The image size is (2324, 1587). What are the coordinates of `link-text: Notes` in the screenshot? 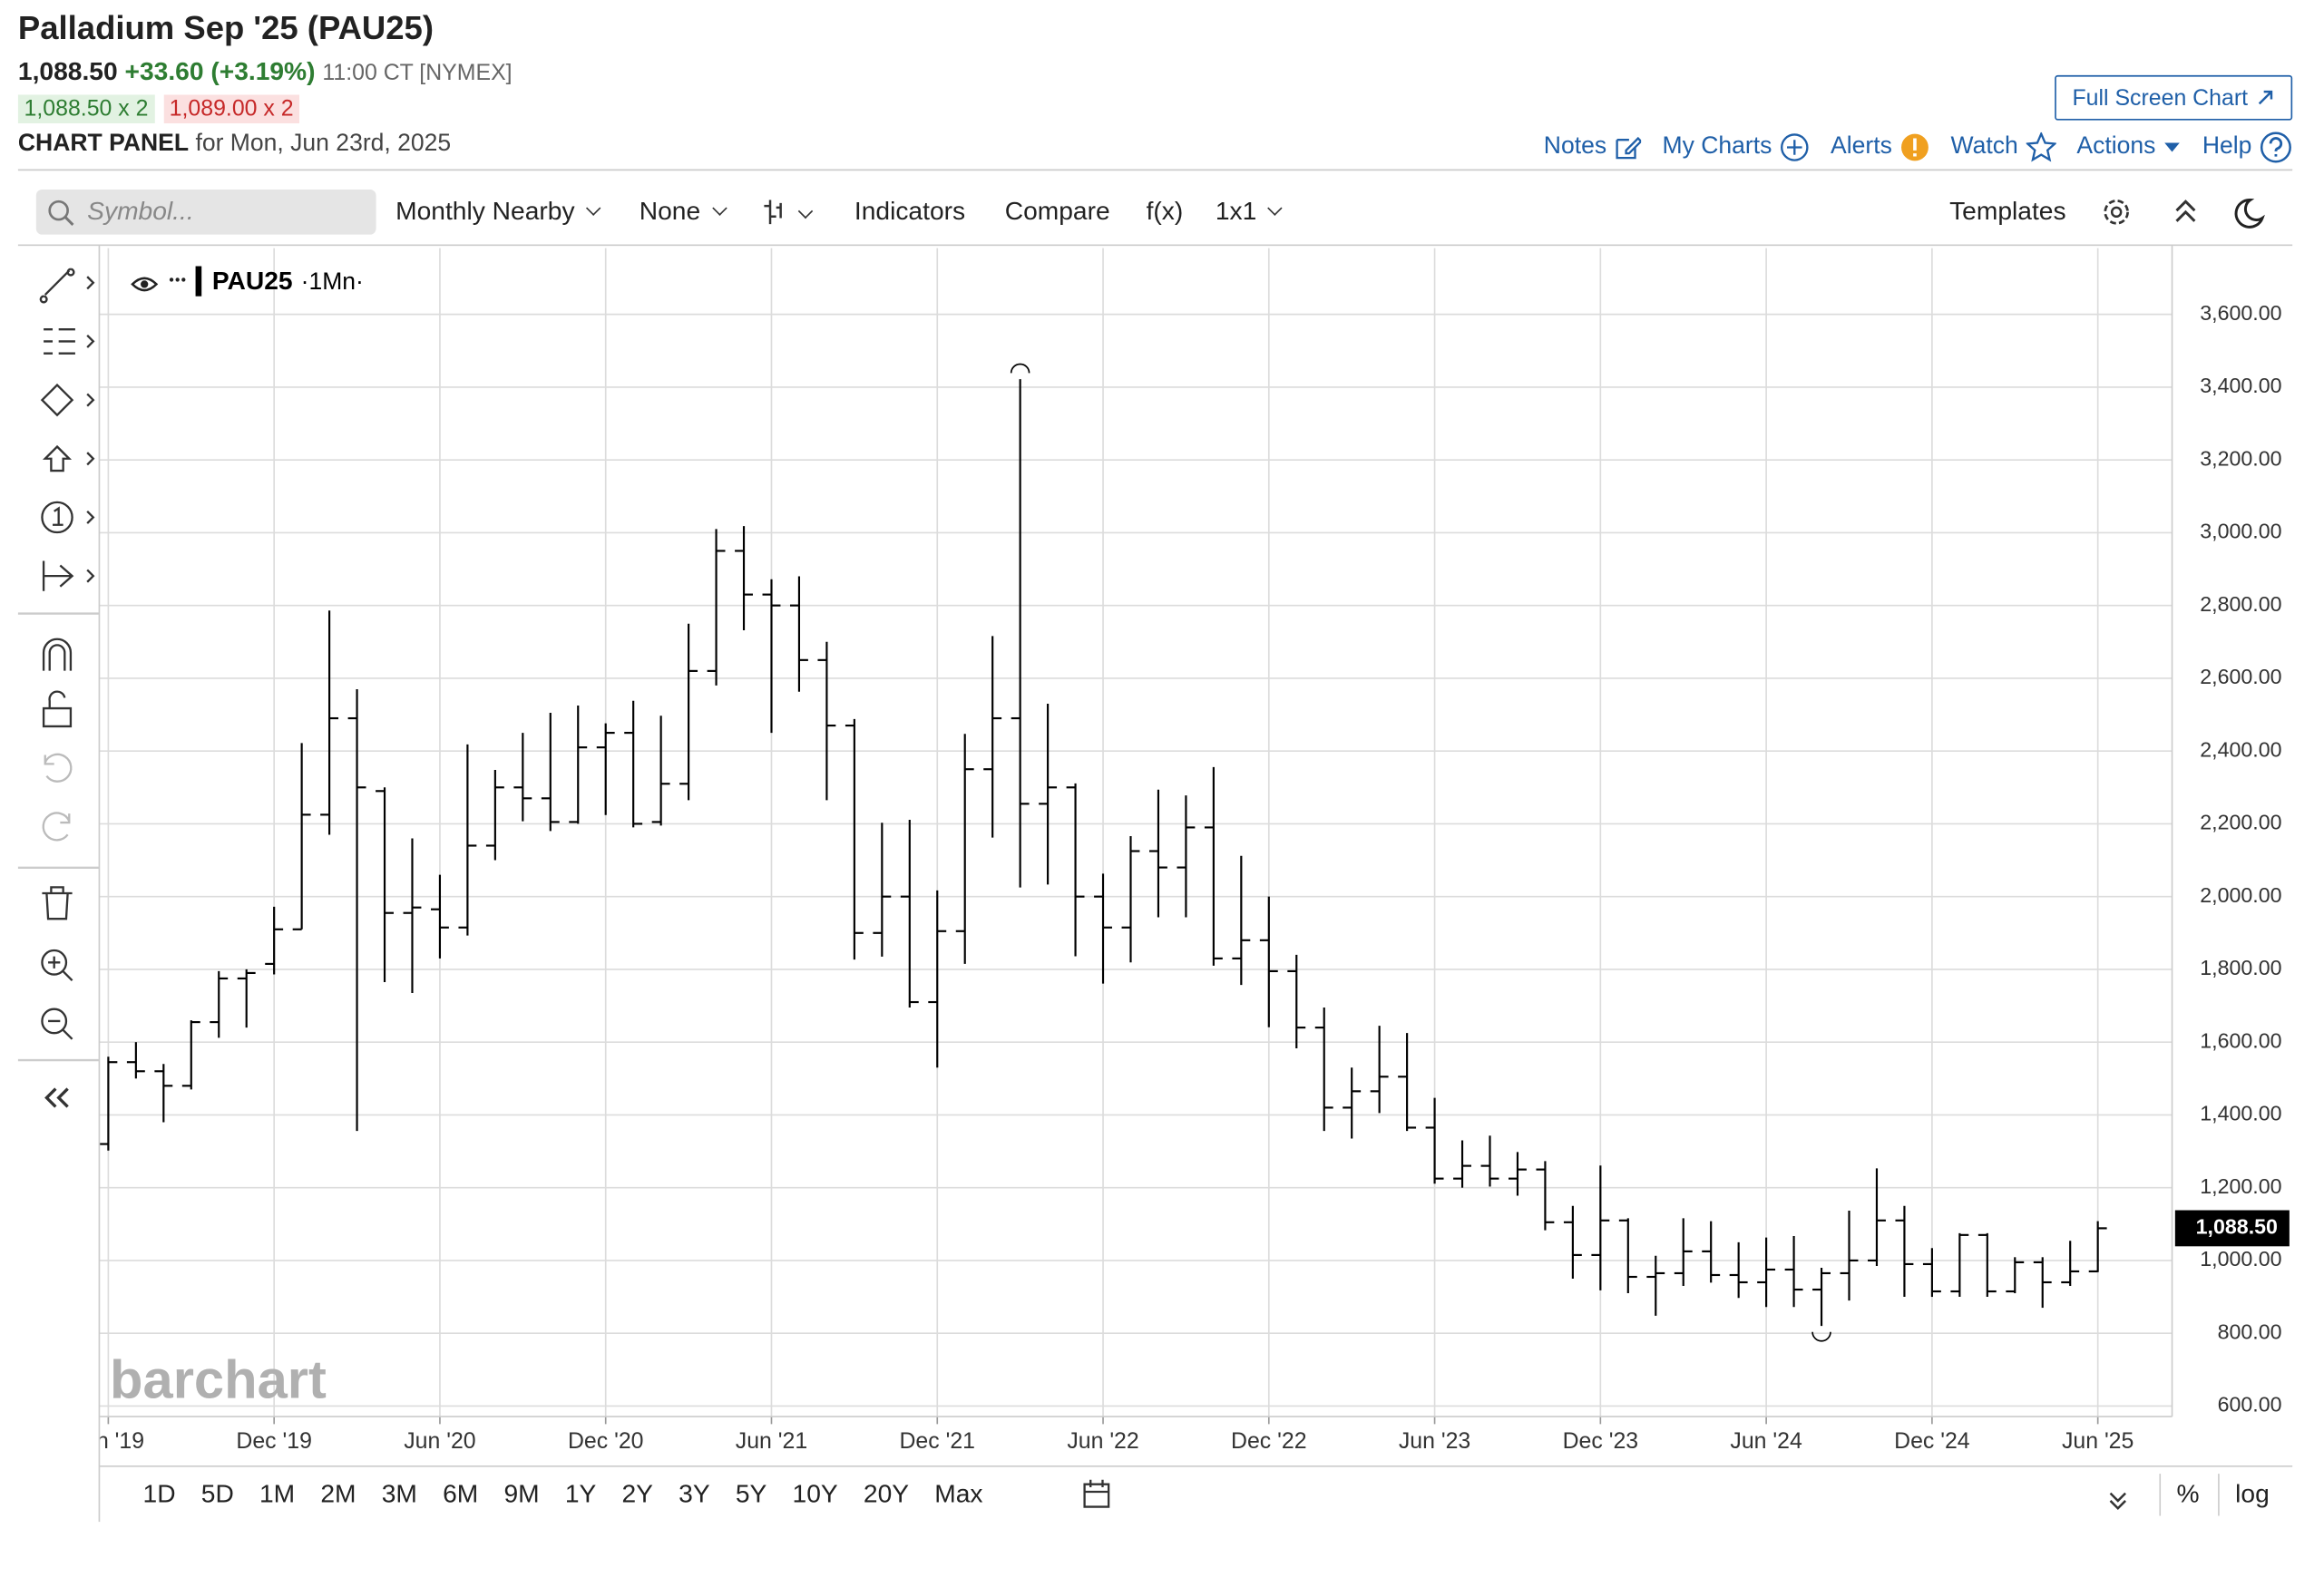 It's located at (1575, 146).